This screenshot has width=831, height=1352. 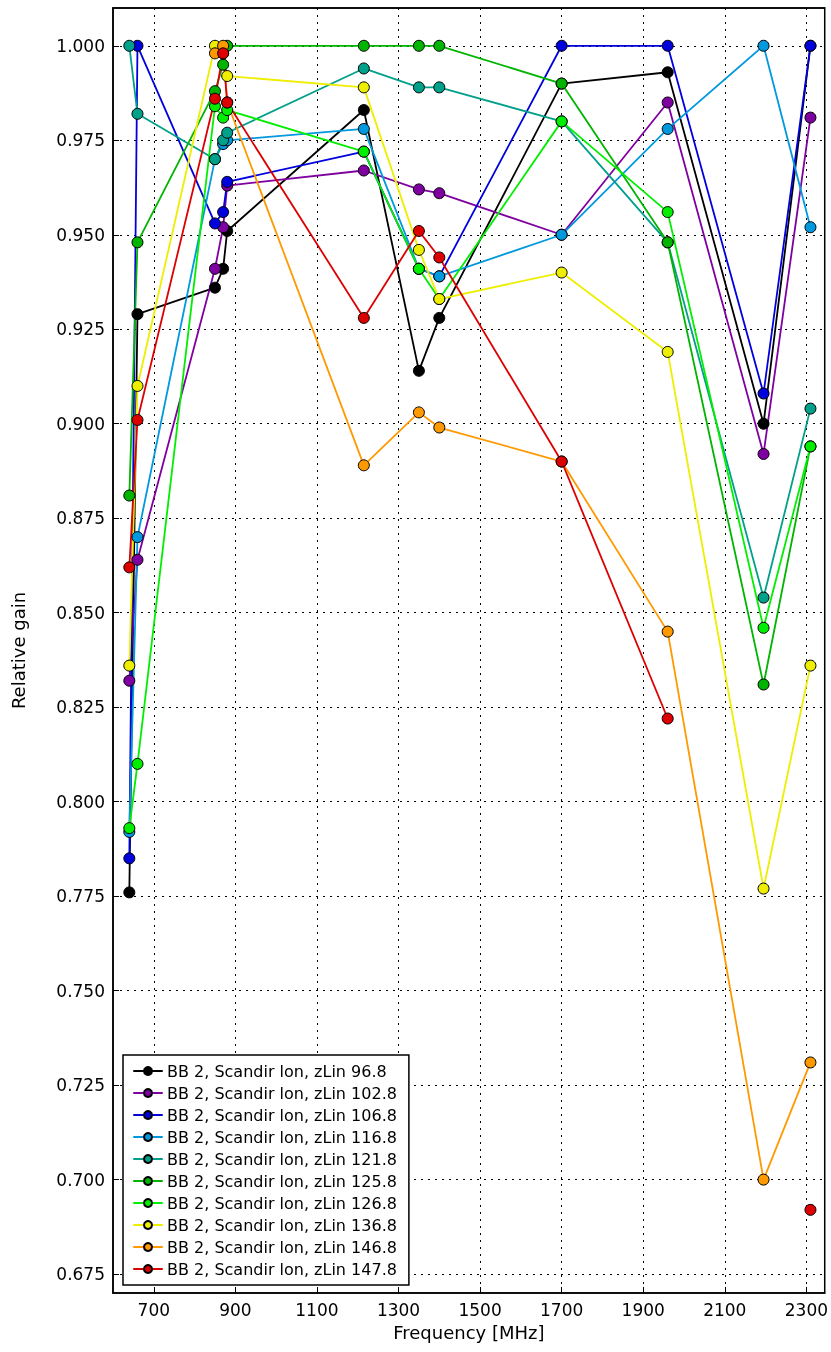 What do you see at coordinates (480, 1309) in the screenshot?
I see `x-tick-label: 1500` at bounding box center [480, 1309].